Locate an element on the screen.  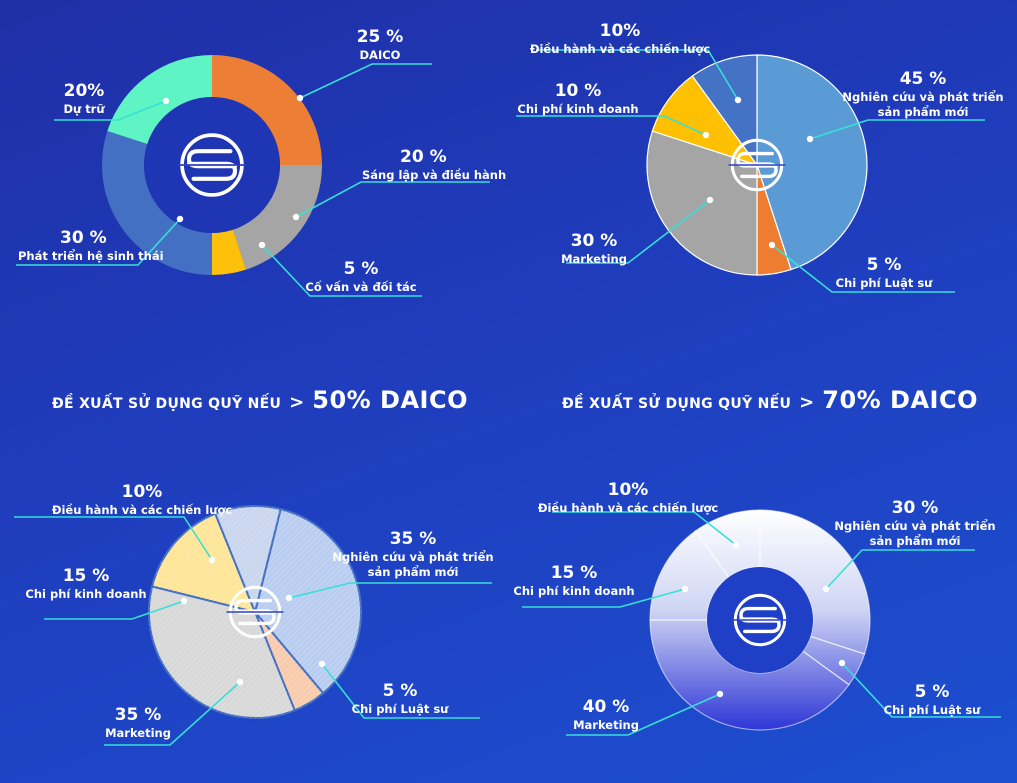
slice-category-label: Phát triển hệ sinh thái is located at coordinates (91, 255).